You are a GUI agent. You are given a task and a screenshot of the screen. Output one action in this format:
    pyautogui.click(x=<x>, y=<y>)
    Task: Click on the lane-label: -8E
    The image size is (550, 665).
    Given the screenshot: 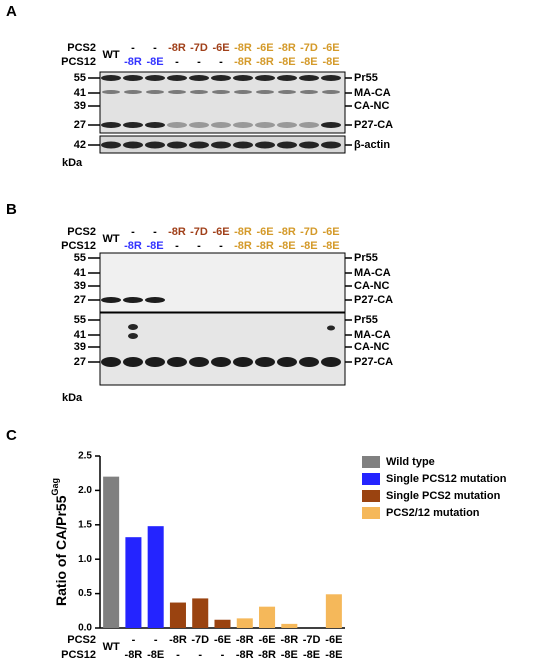 What is the action you would take?
    pyautogui.click(x=308, y=62)
    